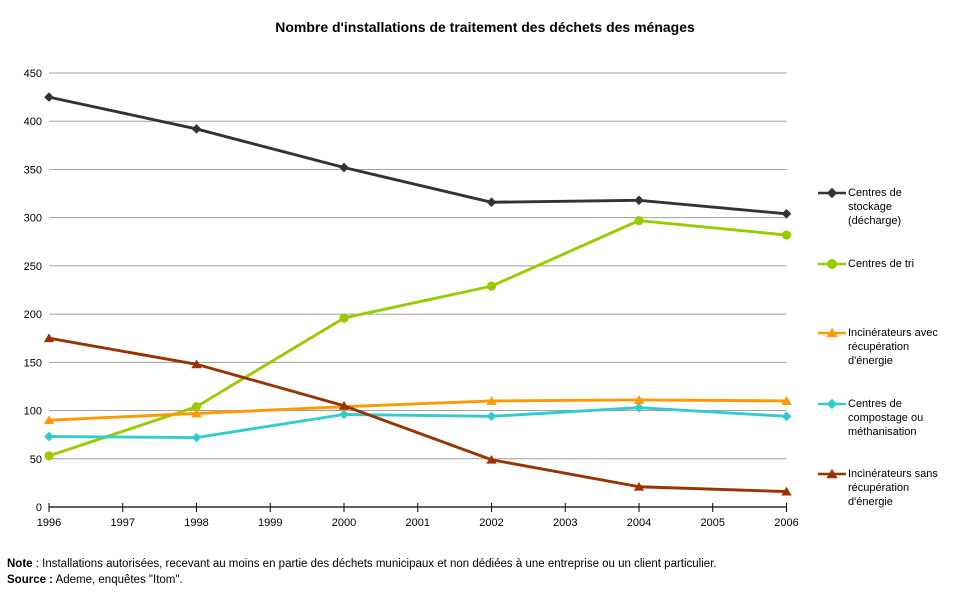 This screenshot has width=970, height=601. Describe the element at coordinates (123, 523) in the screenshot. I see `x-axis-tick-label: 1997` at that location.